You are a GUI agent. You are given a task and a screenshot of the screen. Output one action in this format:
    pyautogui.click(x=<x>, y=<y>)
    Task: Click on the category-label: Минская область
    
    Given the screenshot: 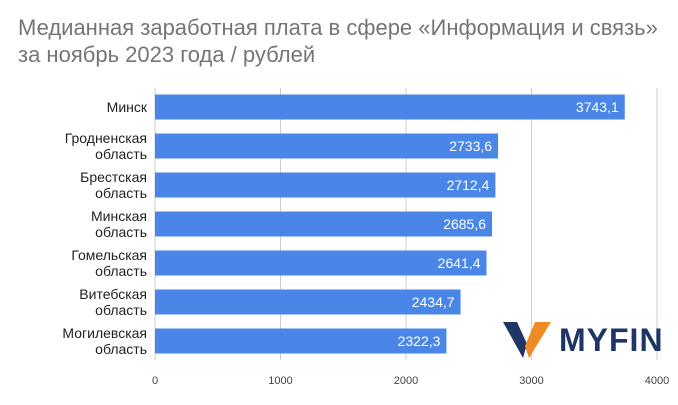 What is the action you would take?
    pyautogui.click(x=119, y=224)
    